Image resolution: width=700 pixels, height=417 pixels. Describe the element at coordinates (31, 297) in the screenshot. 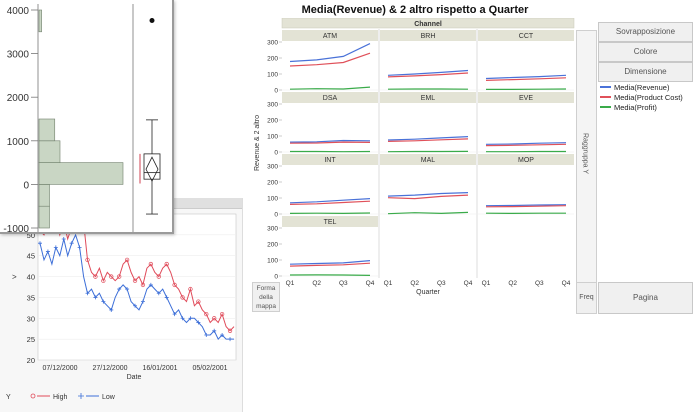

I see `y-tick-label: 35` at that location.